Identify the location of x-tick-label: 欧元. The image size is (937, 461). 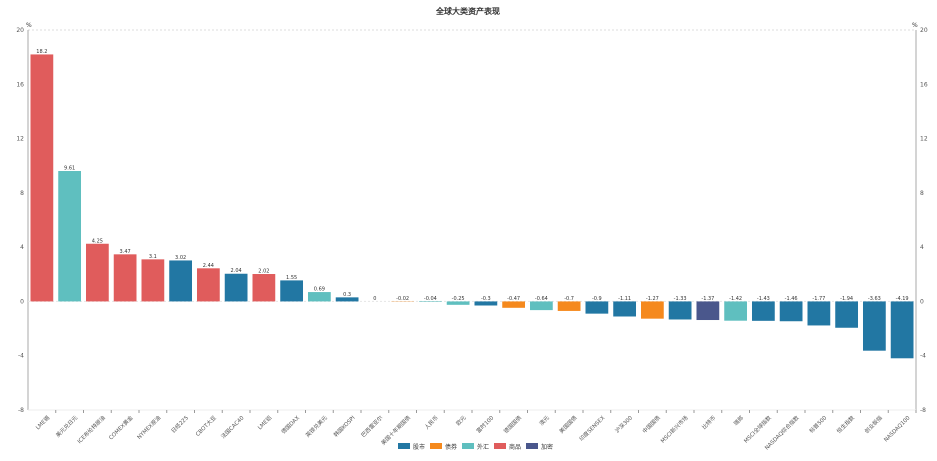
(461, 420).